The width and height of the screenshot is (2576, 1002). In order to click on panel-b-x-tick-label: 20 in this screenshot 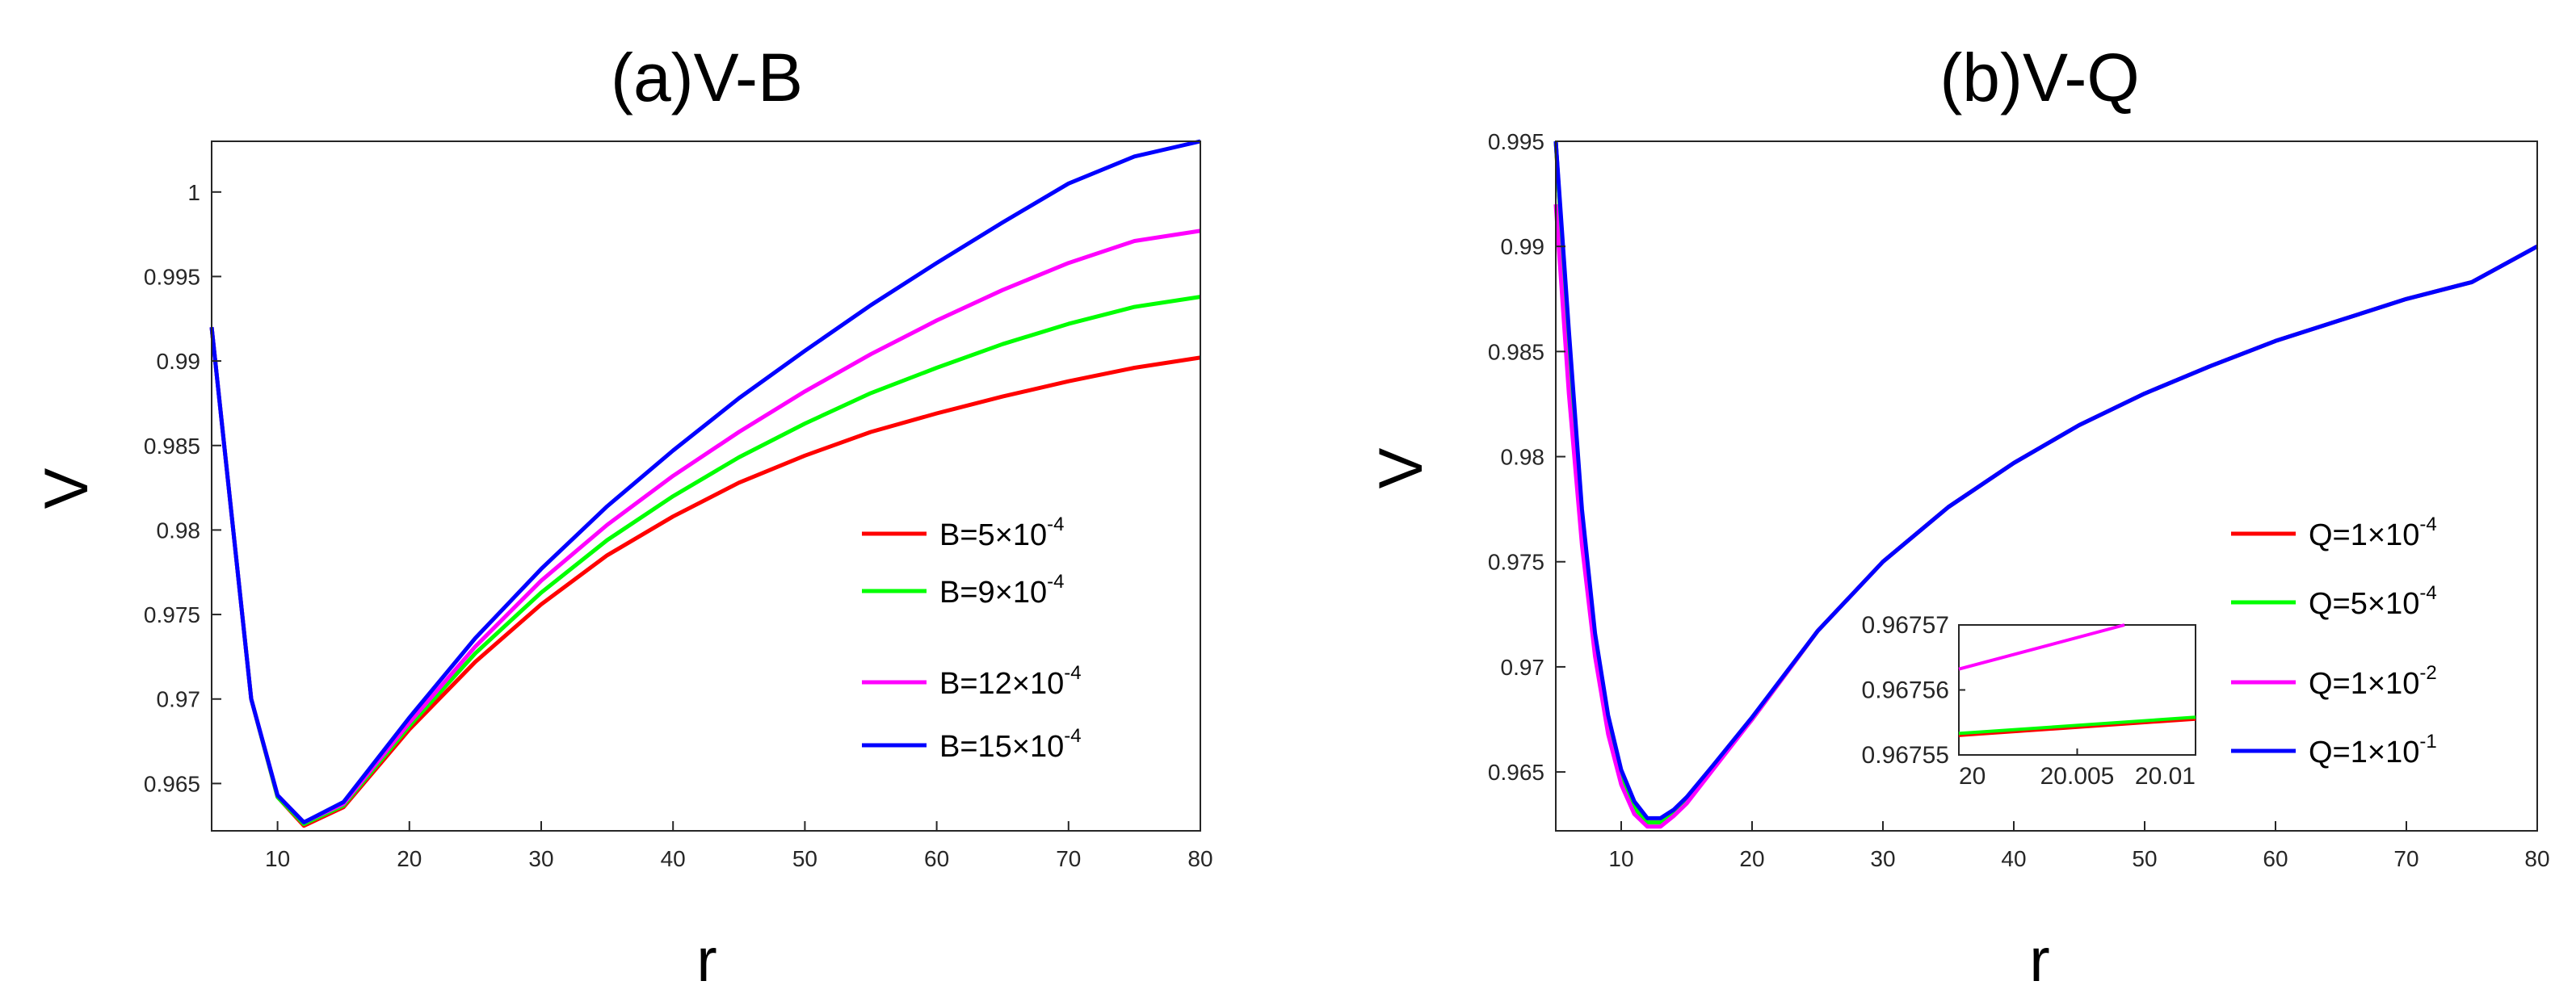, I will do `click(1751, 858)`.